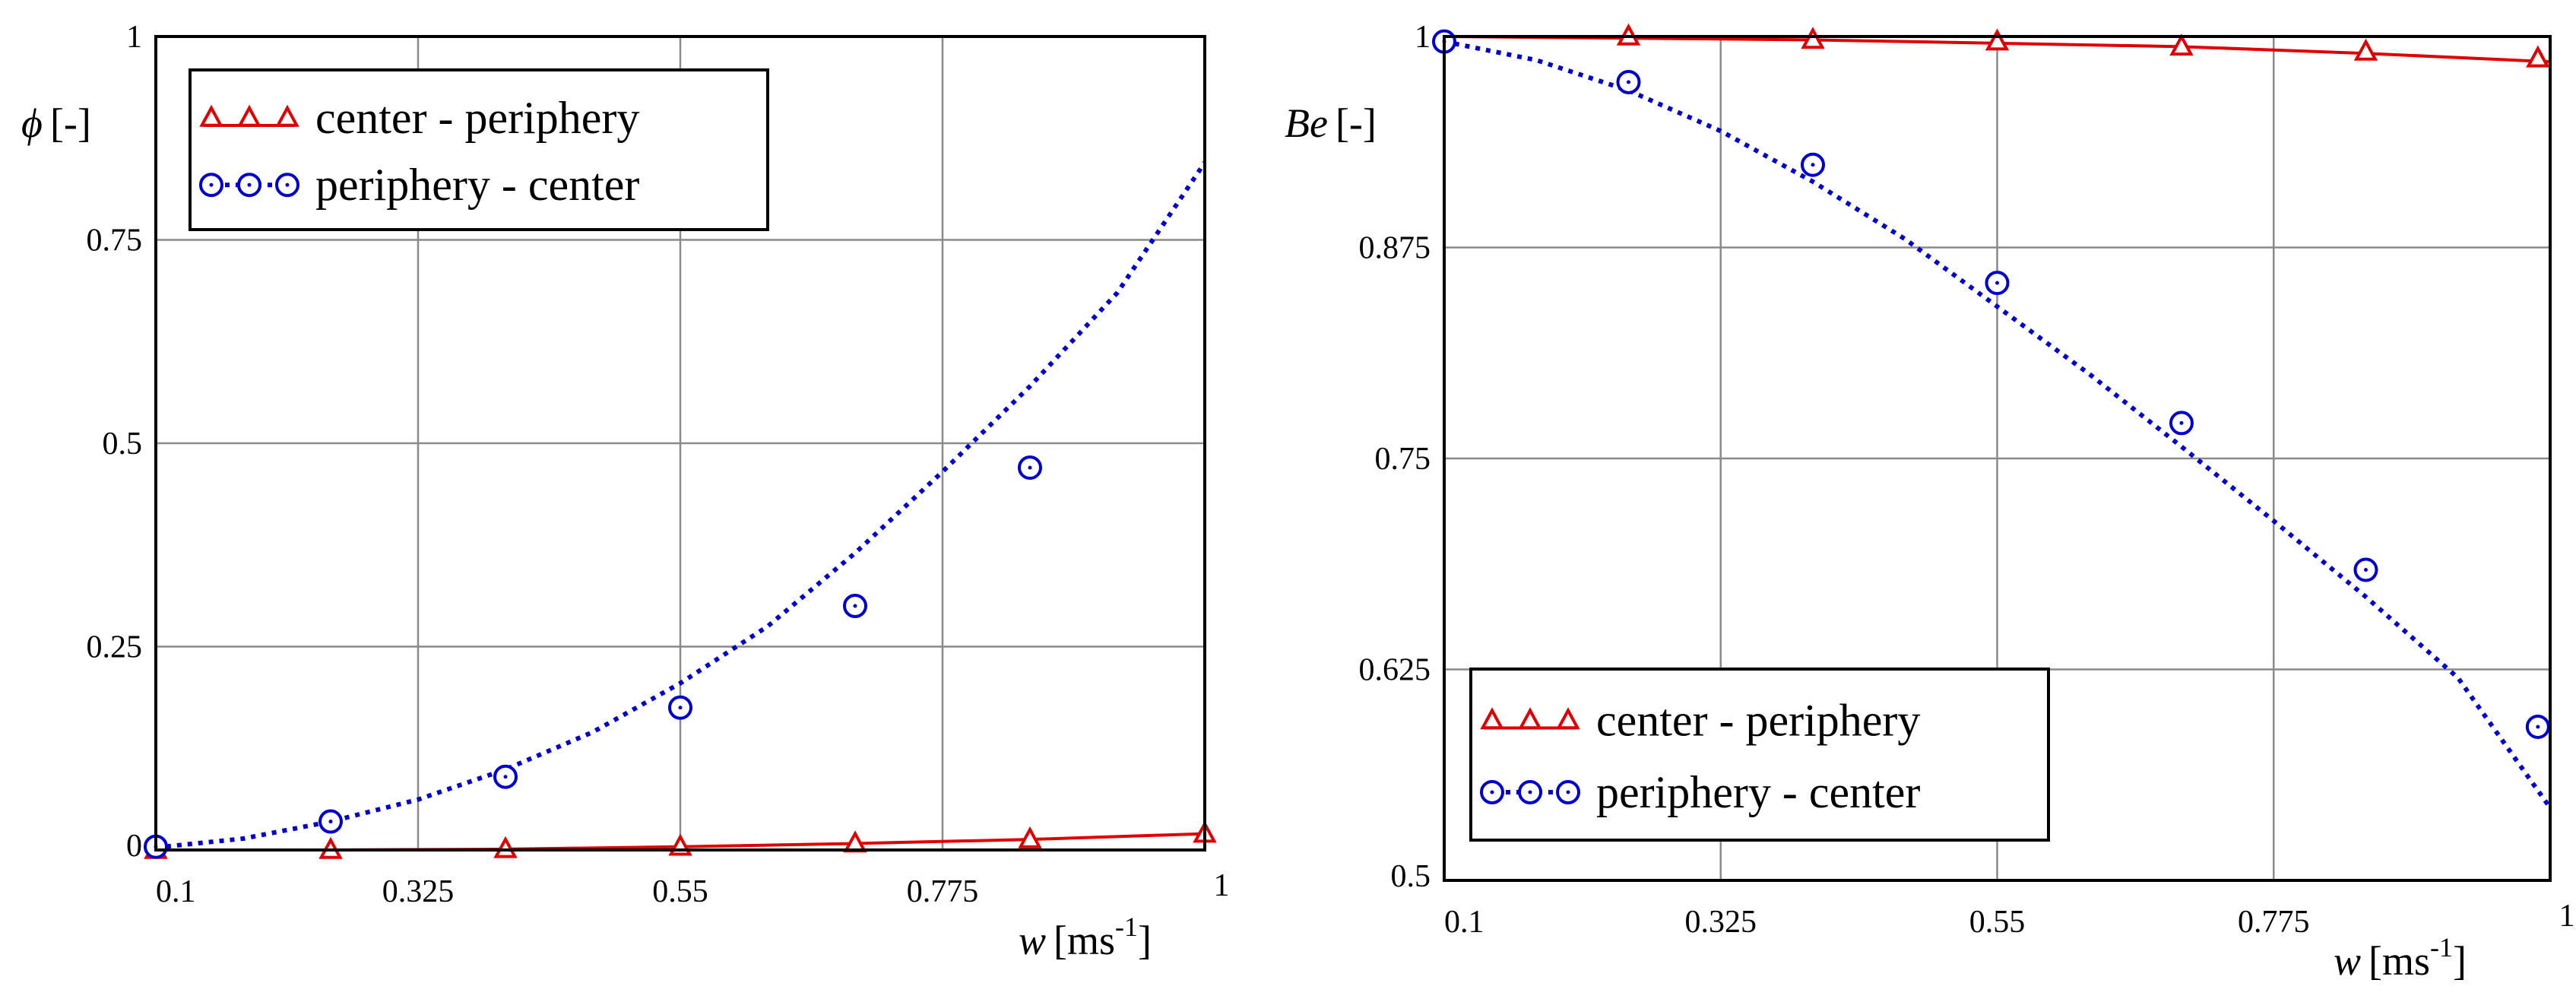 The image size is (2576, 999). What do you see at coordinates (56, 123) in the screenshot?
I see `y-axis-label: ϕ [-]` at bounding box center [56, 123].